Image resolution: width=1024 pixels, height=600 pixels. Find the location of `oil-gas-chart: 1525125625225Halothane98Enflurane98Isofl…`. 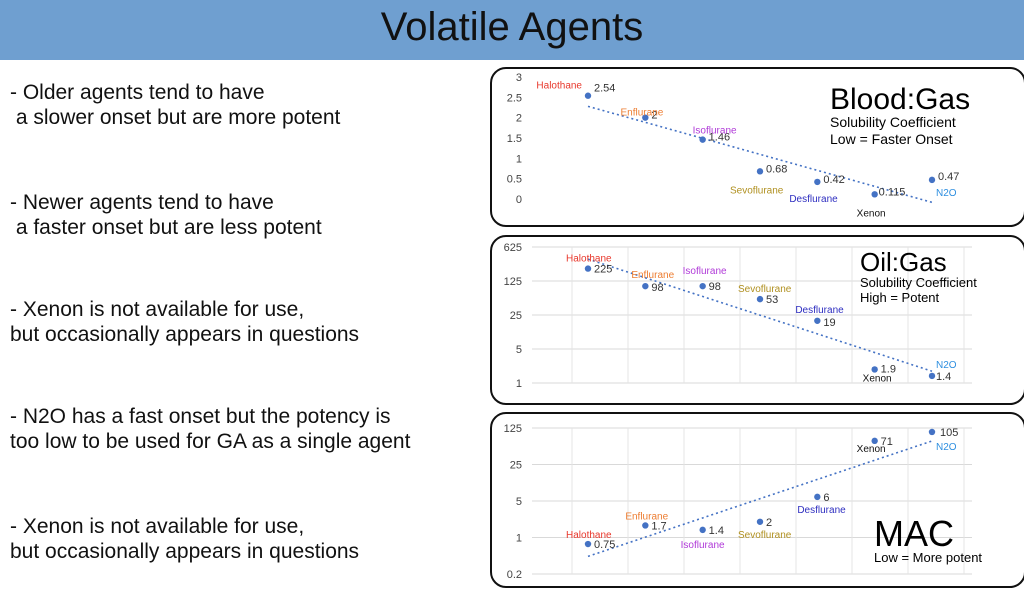

oil-gas-chart: 1525125625225Halothane98Enflurane98Isofl… is located at coordinates (741, 316).